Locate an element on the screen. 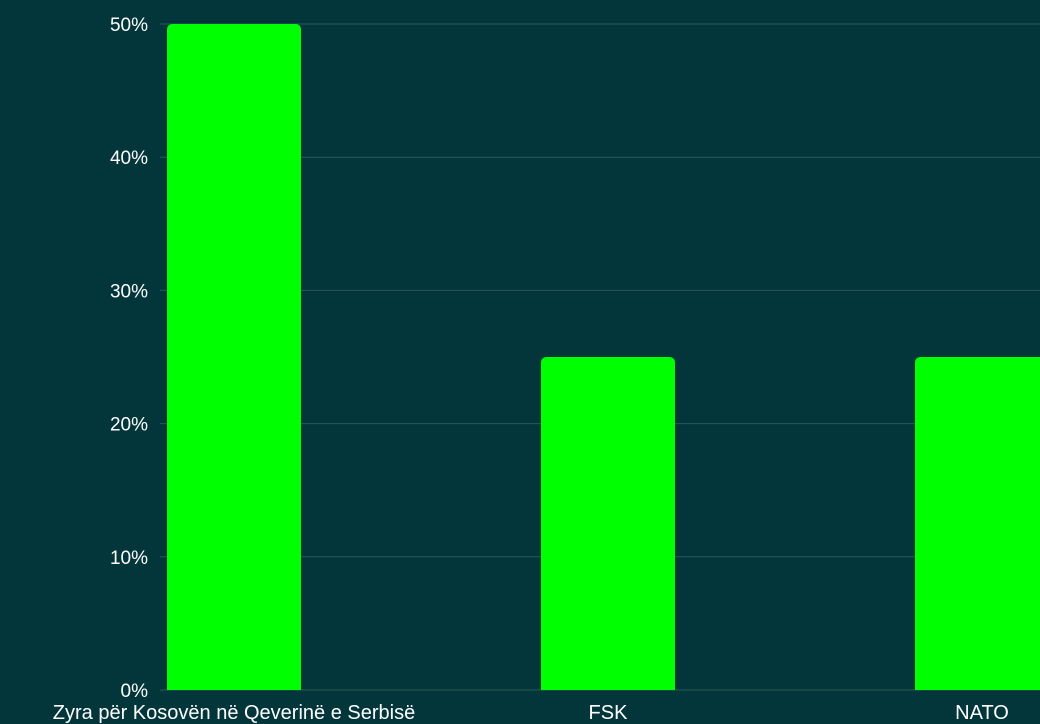  y-axis-tick-labels: 0% 10% 20% 30% 40% 50% is located at coordinates (129, 358).